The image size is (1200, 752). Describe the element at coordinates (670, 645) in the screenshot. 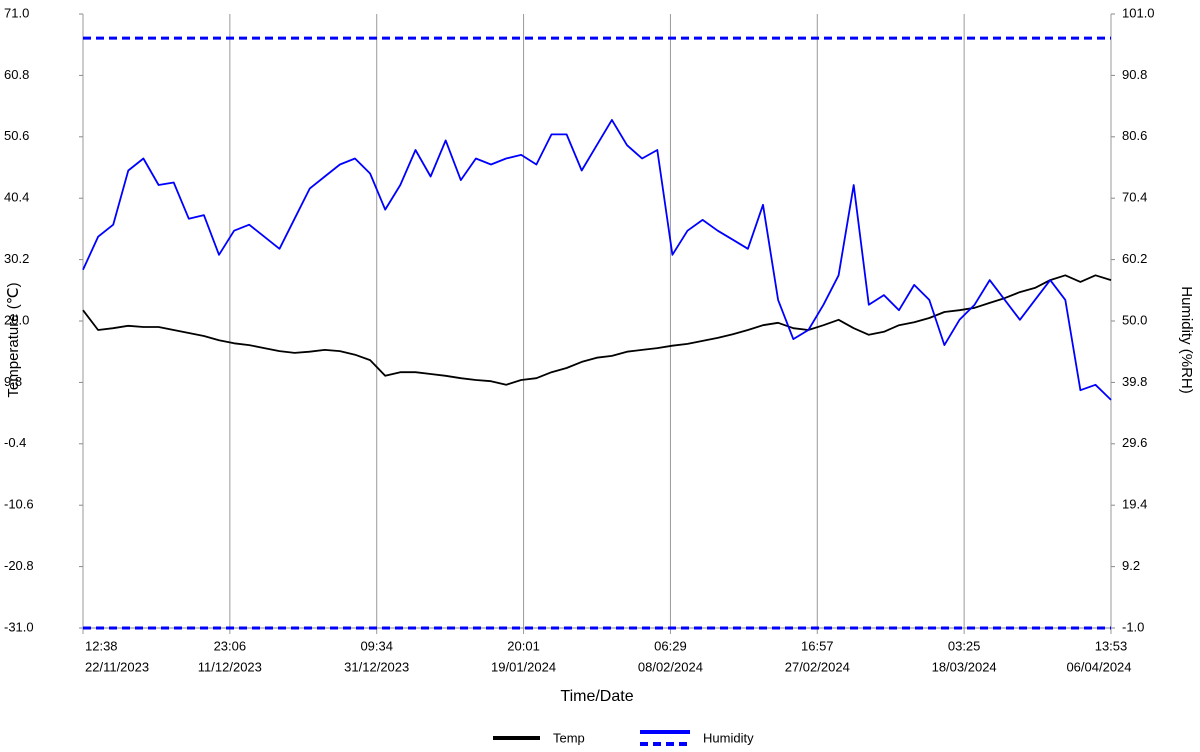

I see `x-tick-label: 06:29` at that location.